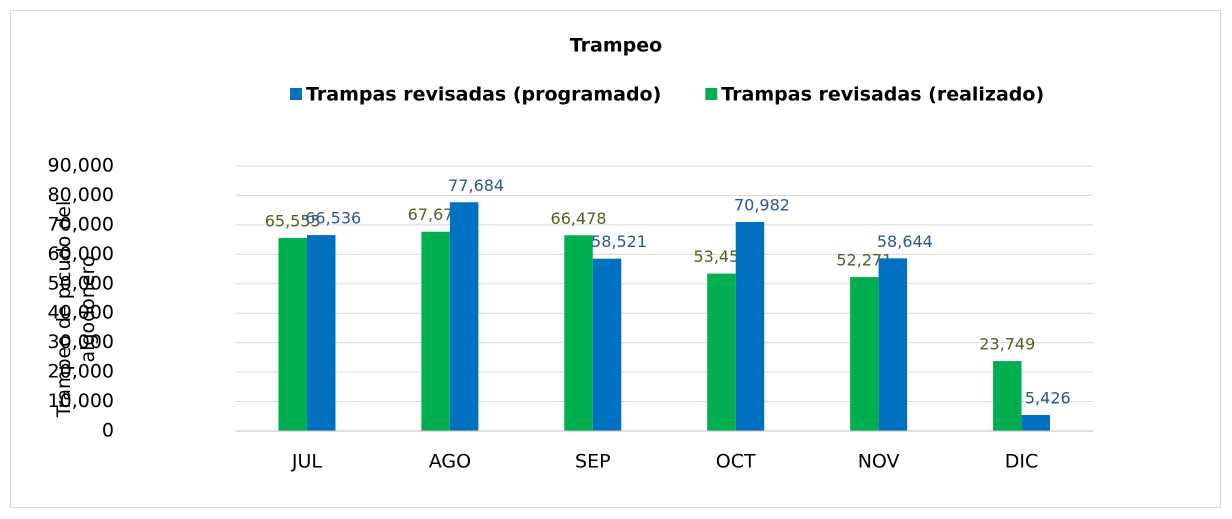  I want to click on value-label: 58,644, so click(905, 241).